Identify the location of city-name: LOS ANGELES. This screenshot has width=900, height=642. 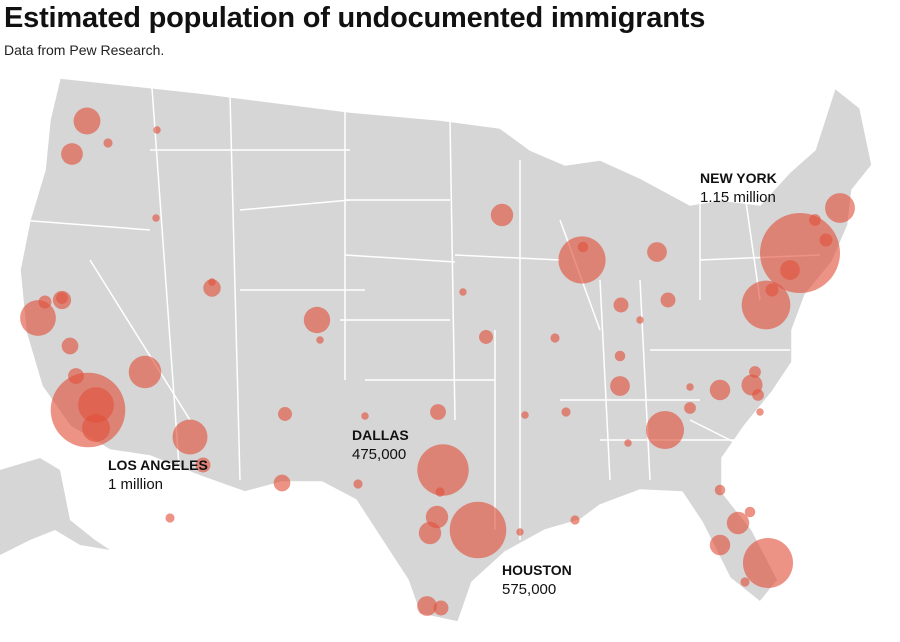
(158, 465).